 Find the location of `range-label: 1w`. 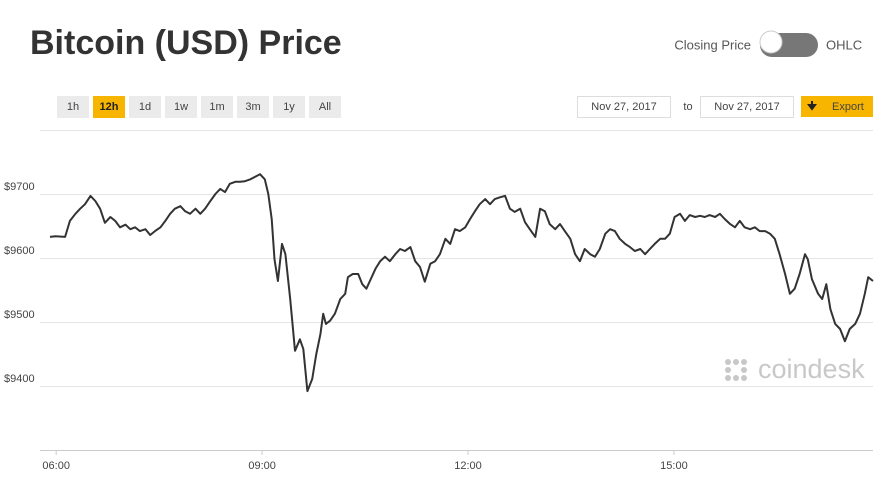

range-label: 1w is located at coordinates (181, 107).